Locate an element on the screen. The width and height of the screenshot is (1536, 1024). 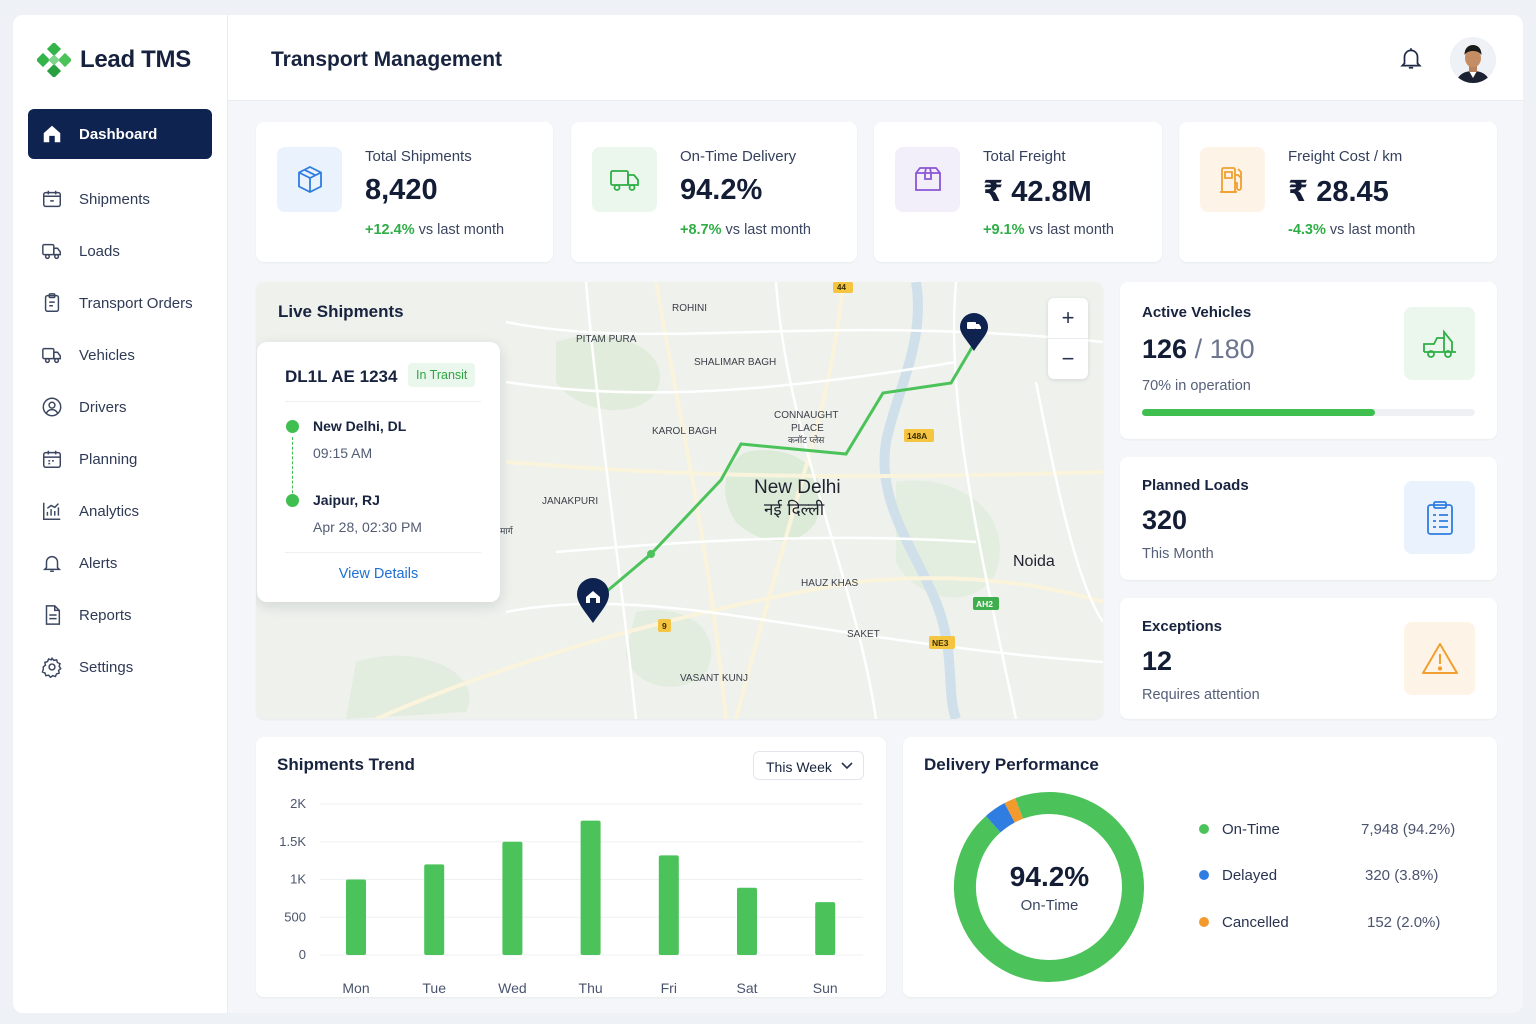
card-title: Active Vehicles is located at coordinates (1197, 312).